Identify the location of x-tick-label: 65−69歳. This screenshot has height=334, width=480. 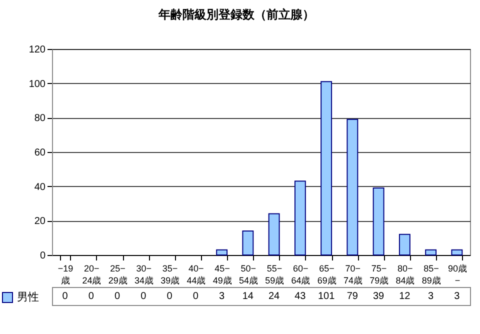
(326, 275).